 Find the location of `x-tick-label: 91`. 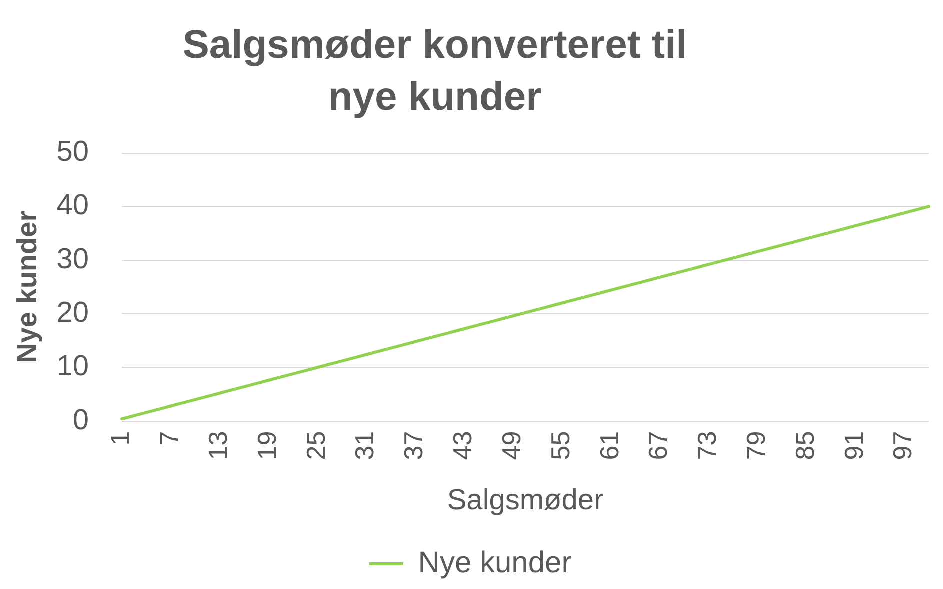

x-tick-label: 91 is located at coordinates (853, 445).